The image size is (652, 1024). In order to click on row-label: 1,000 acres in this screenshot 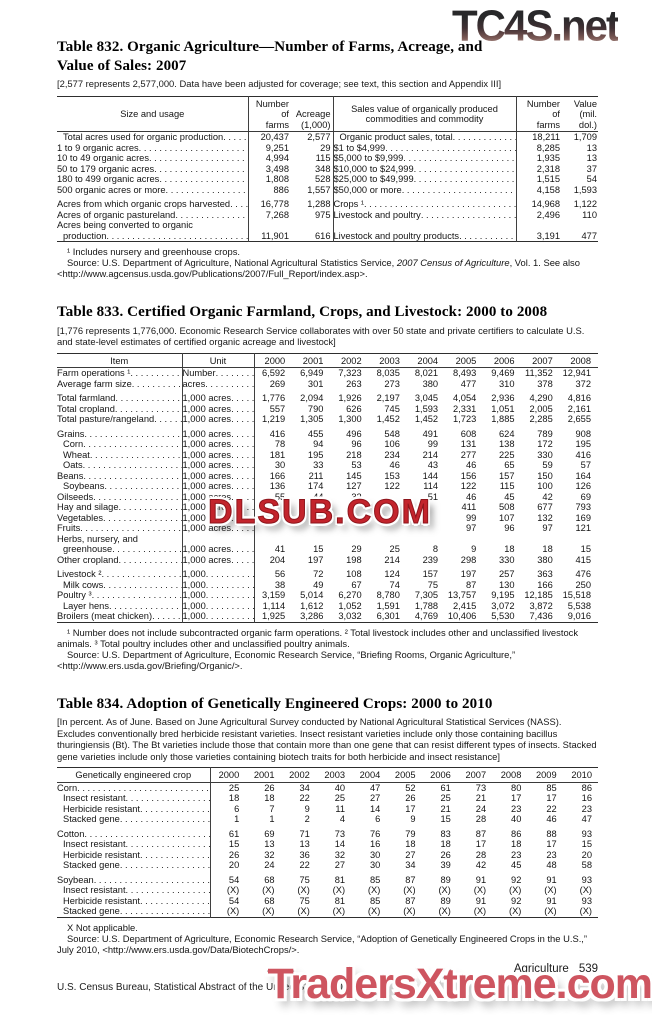, I will do `click(217, 475)`.